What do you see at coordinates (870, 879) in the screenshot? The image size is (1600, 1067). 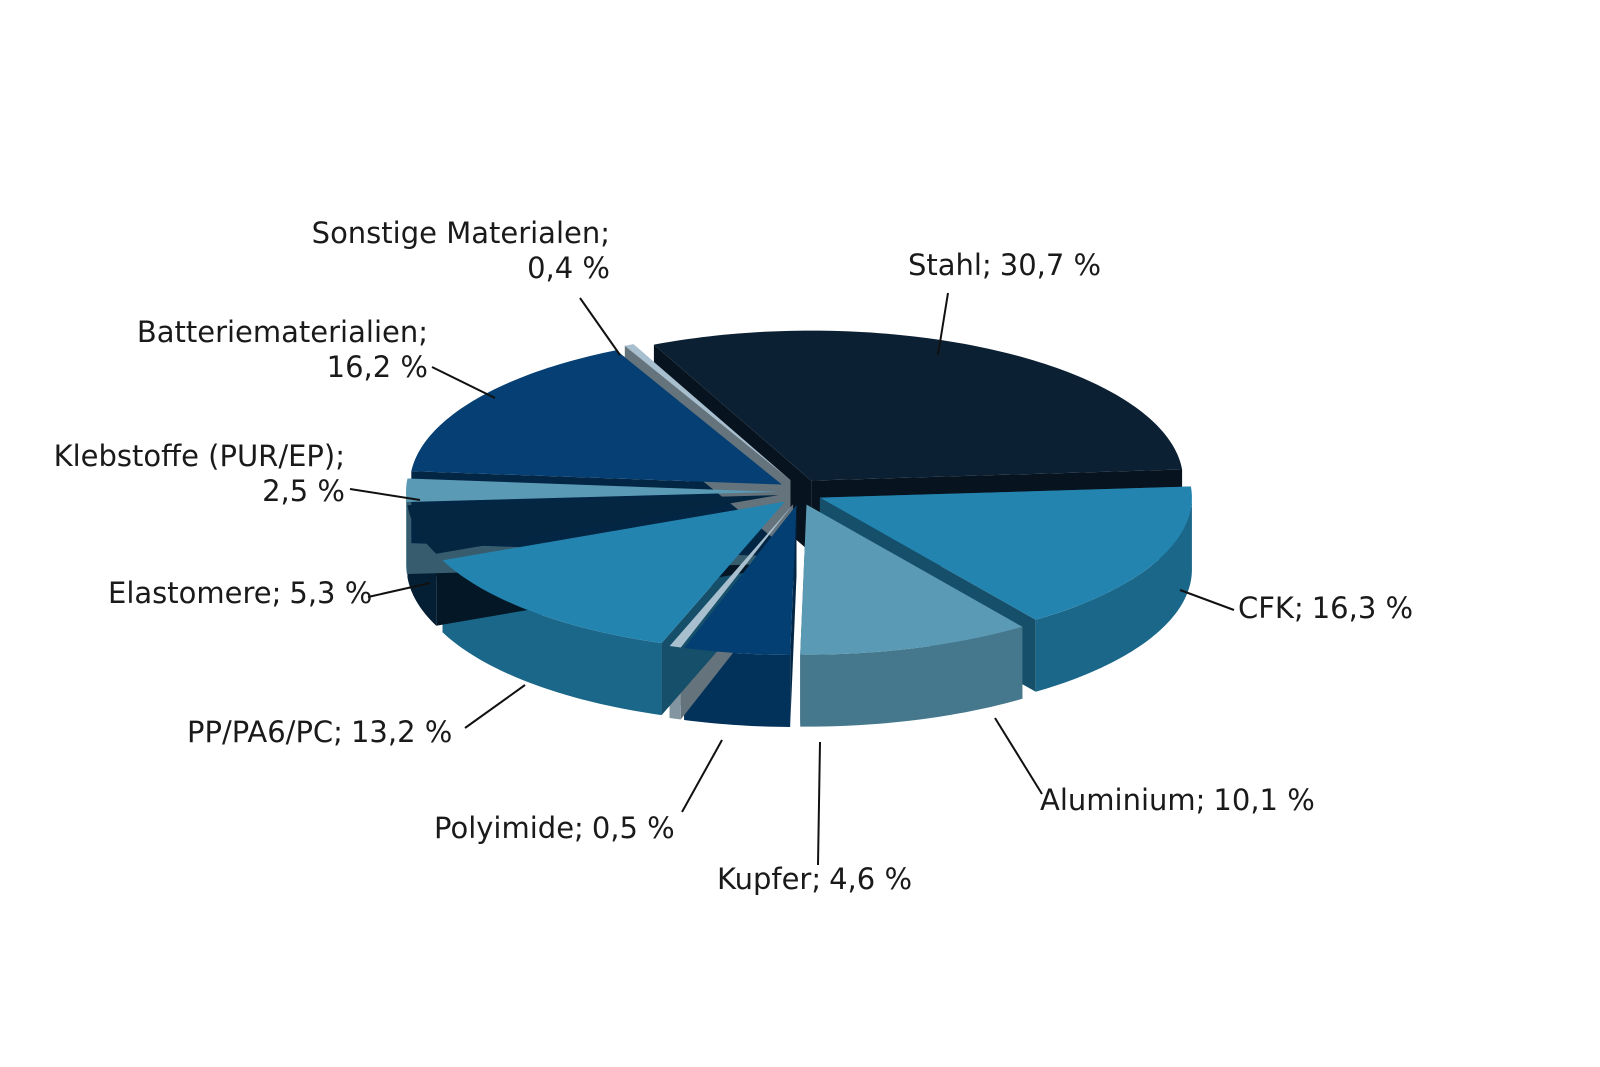 I see `slice-value-label: 4,6 %` at bounding box center [870, 879].